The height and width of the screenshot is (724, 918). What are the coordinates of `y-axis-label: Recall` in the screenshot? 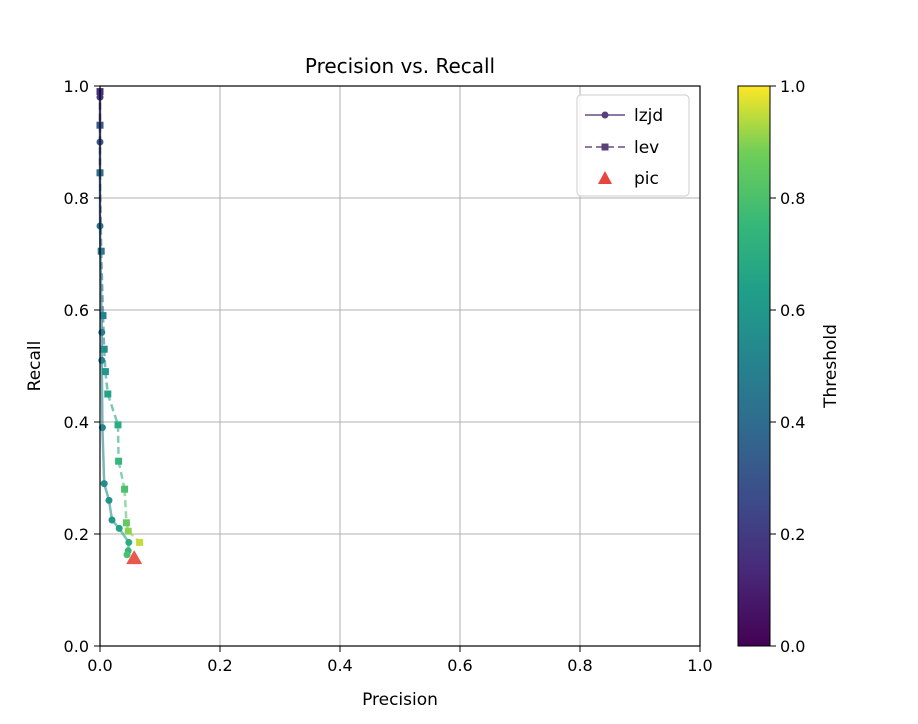 It's located at (35, 366).